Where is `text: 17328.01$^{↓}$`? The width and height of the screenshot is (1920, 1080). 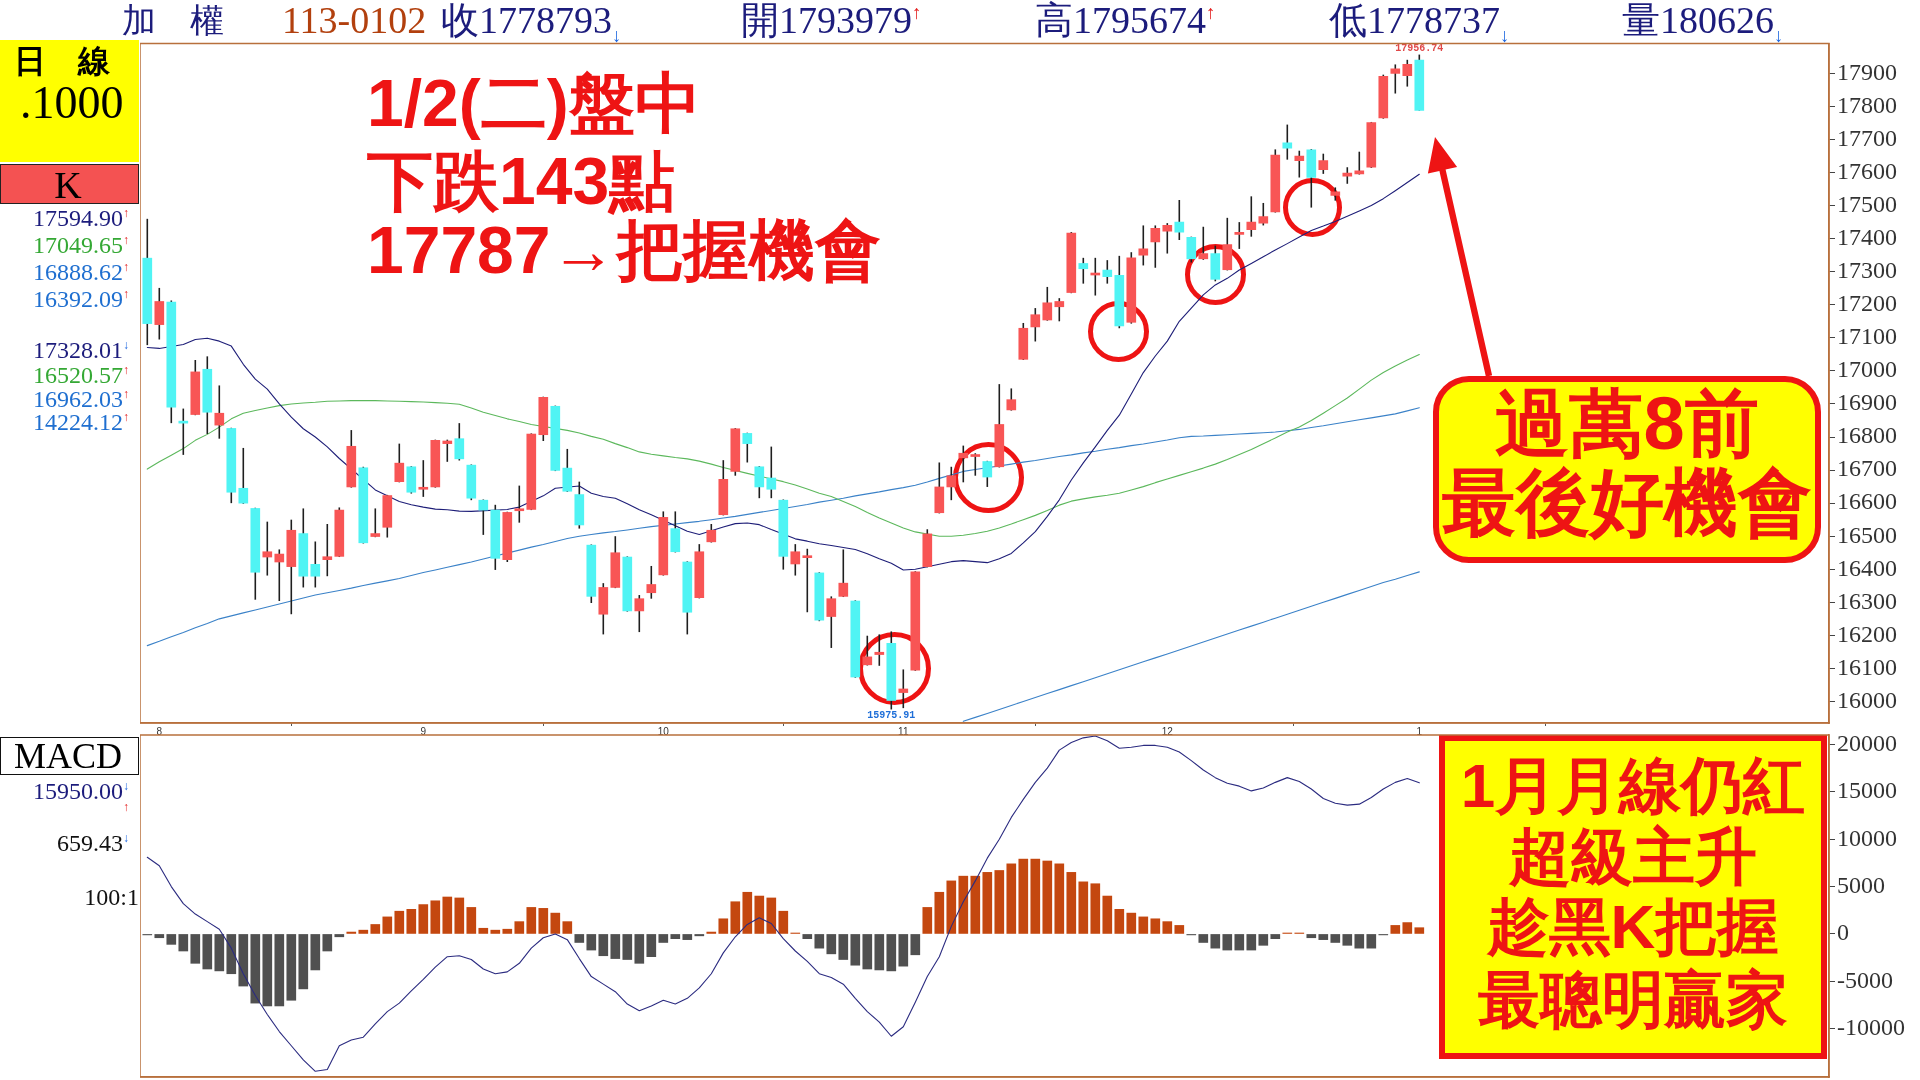 text: 17328.01$^{↓}$ is located at coordinates (81, 350).